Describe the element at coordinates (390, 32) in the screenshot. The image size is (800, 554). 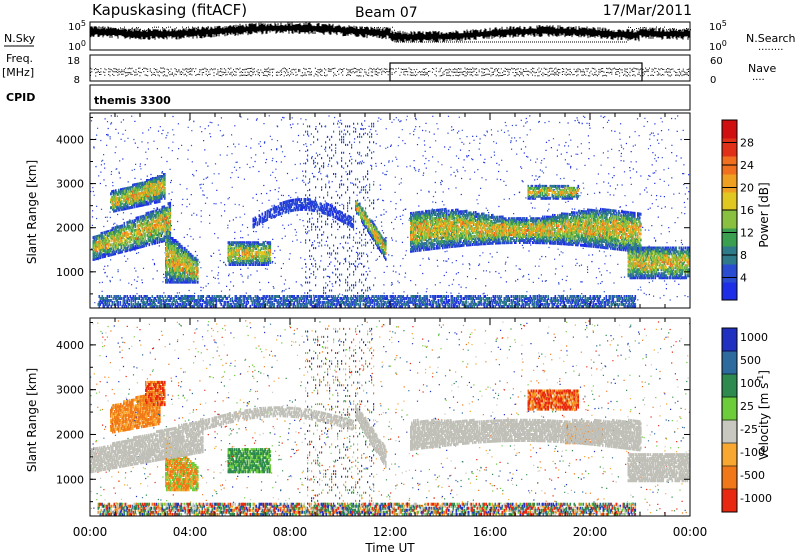
I see `nsky-trace` at that location.